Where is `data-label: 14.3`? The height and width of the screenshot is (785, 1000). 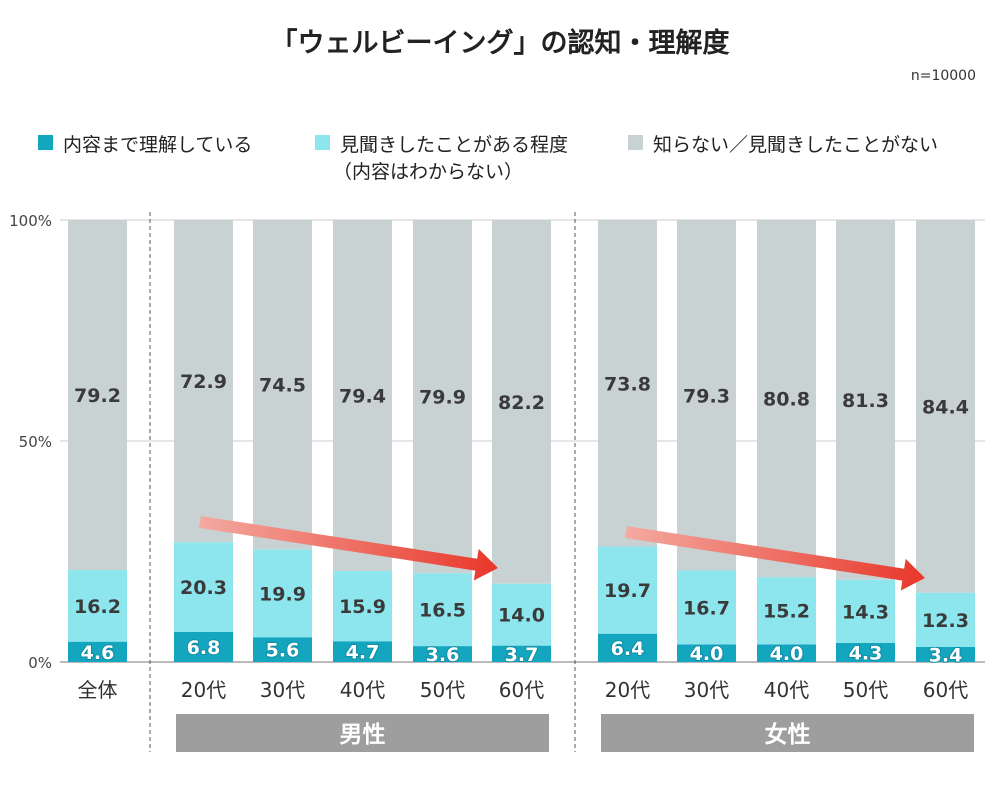 data-label: 14.3 is located at coordinates (865, 612).